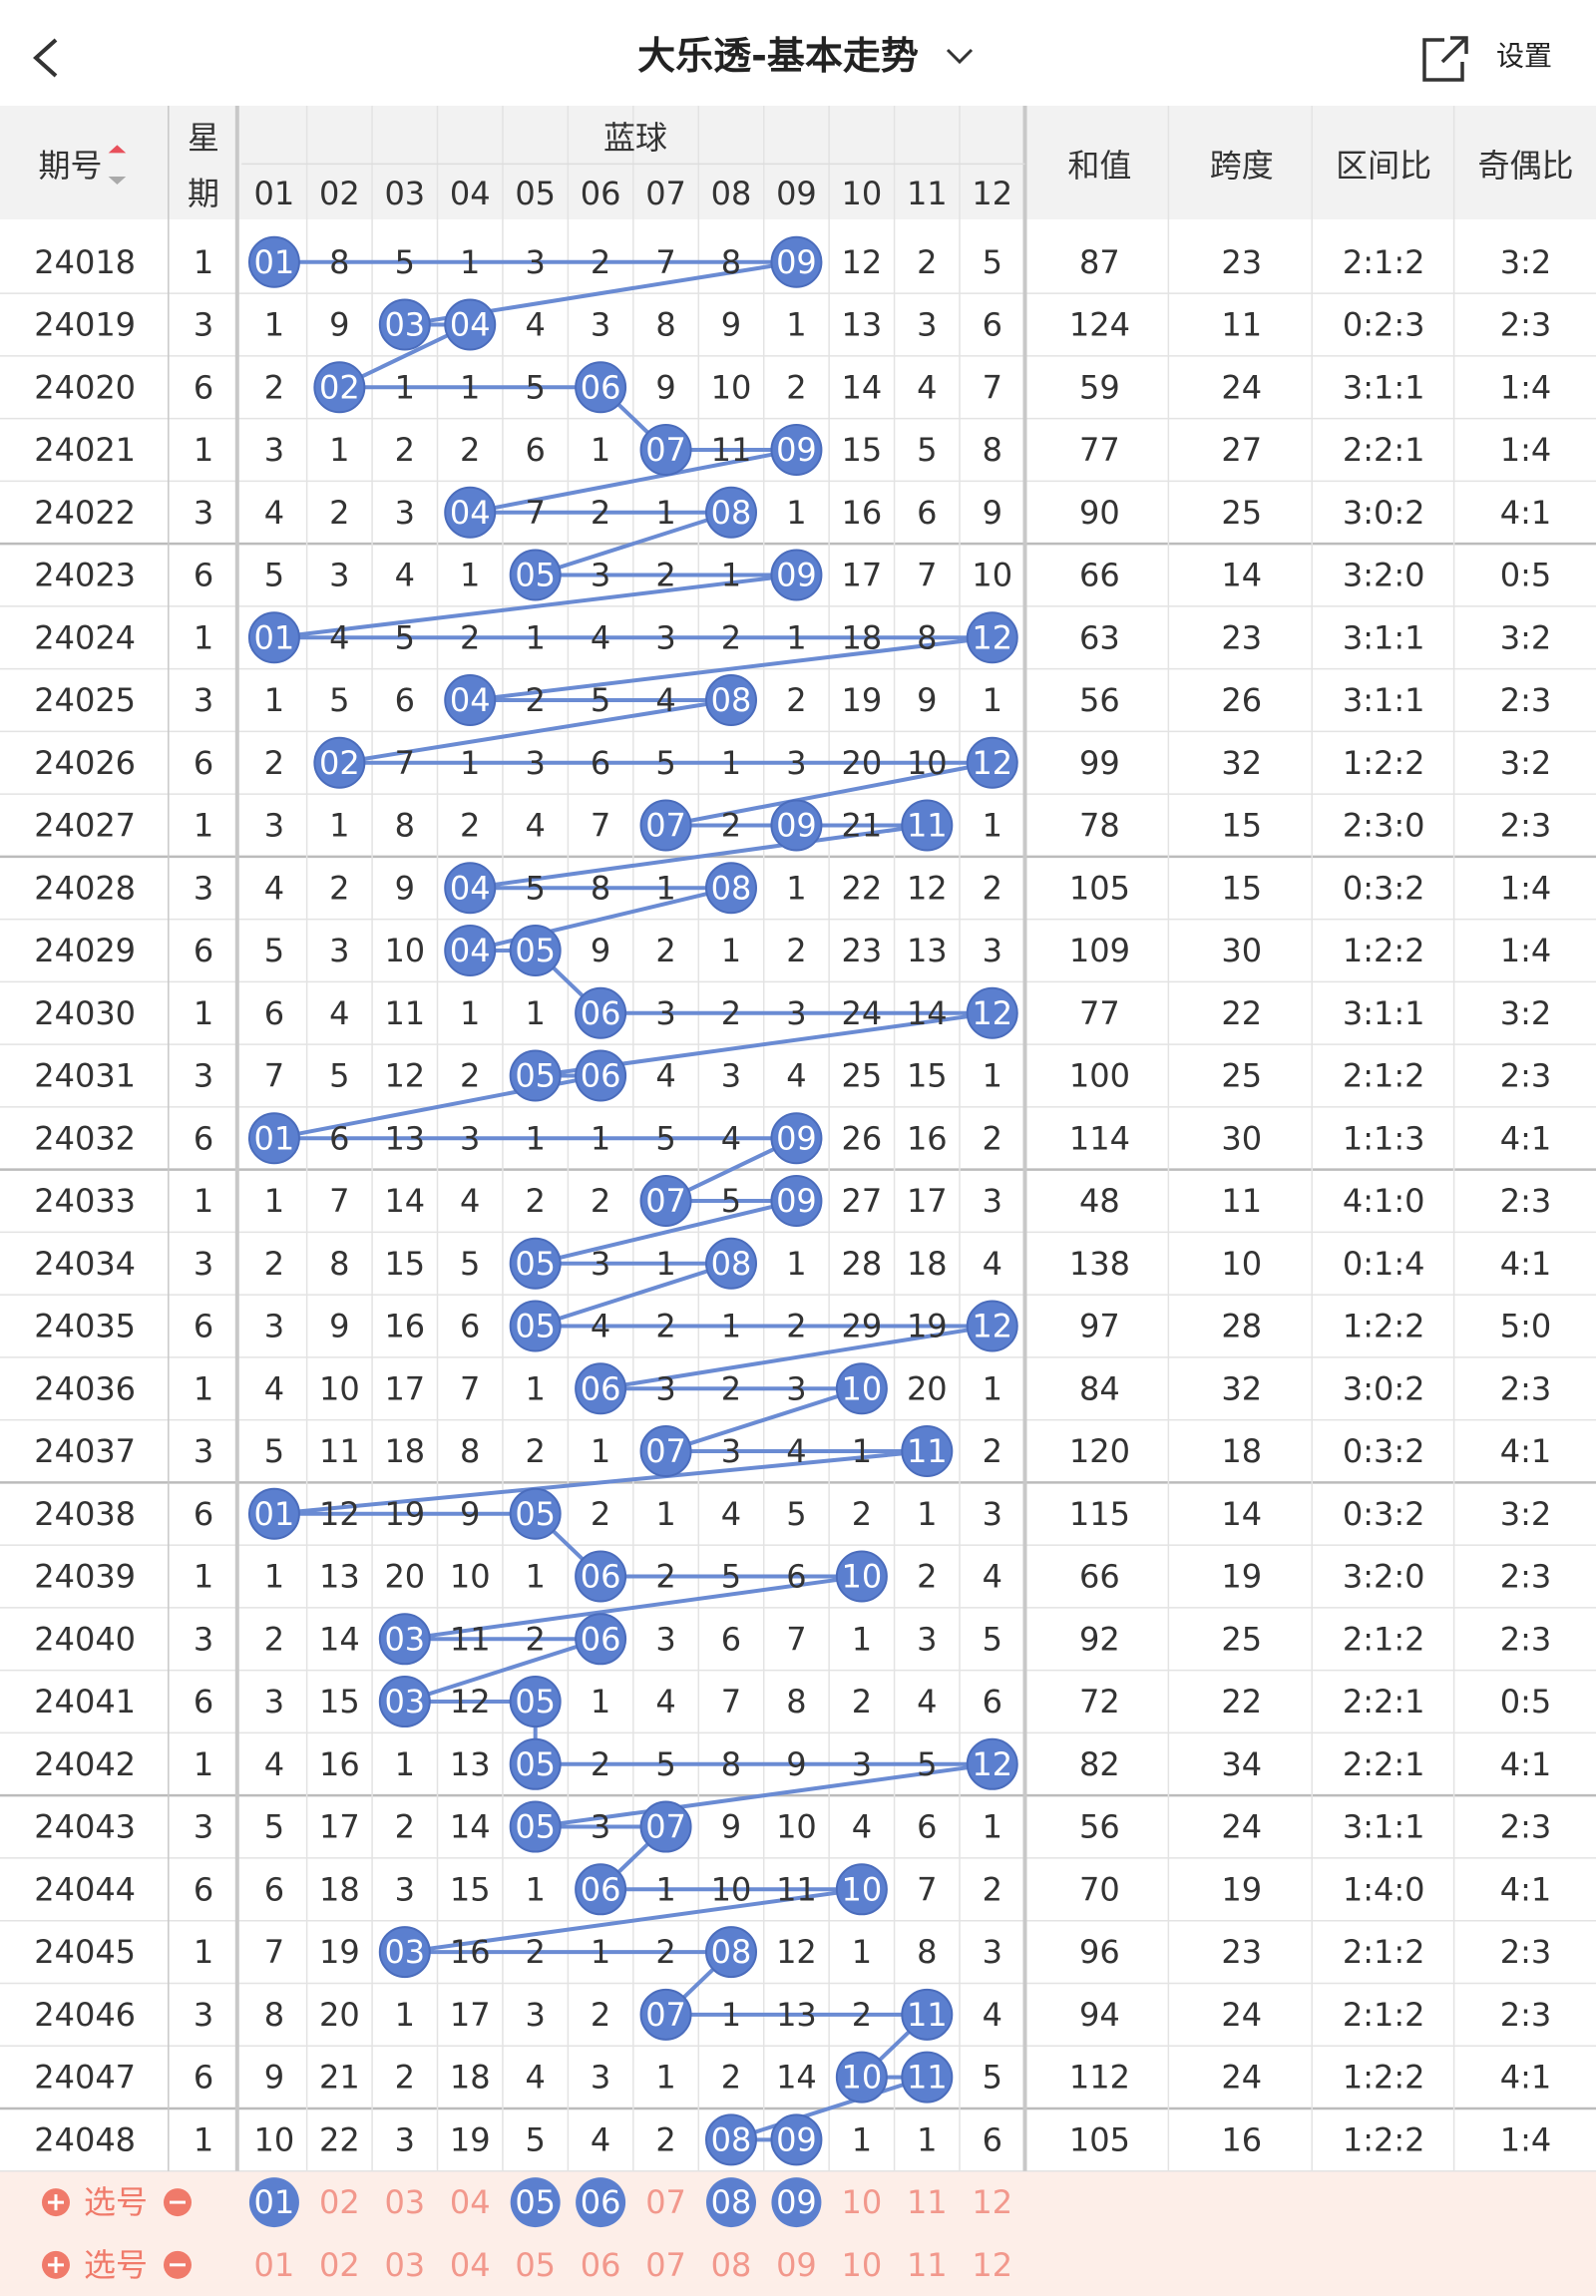  What do you see at coordinates (1526, 1639) in the screenshot?
I see `odd-even-ratio: 2:3` at bounding box center [1526, 1639].